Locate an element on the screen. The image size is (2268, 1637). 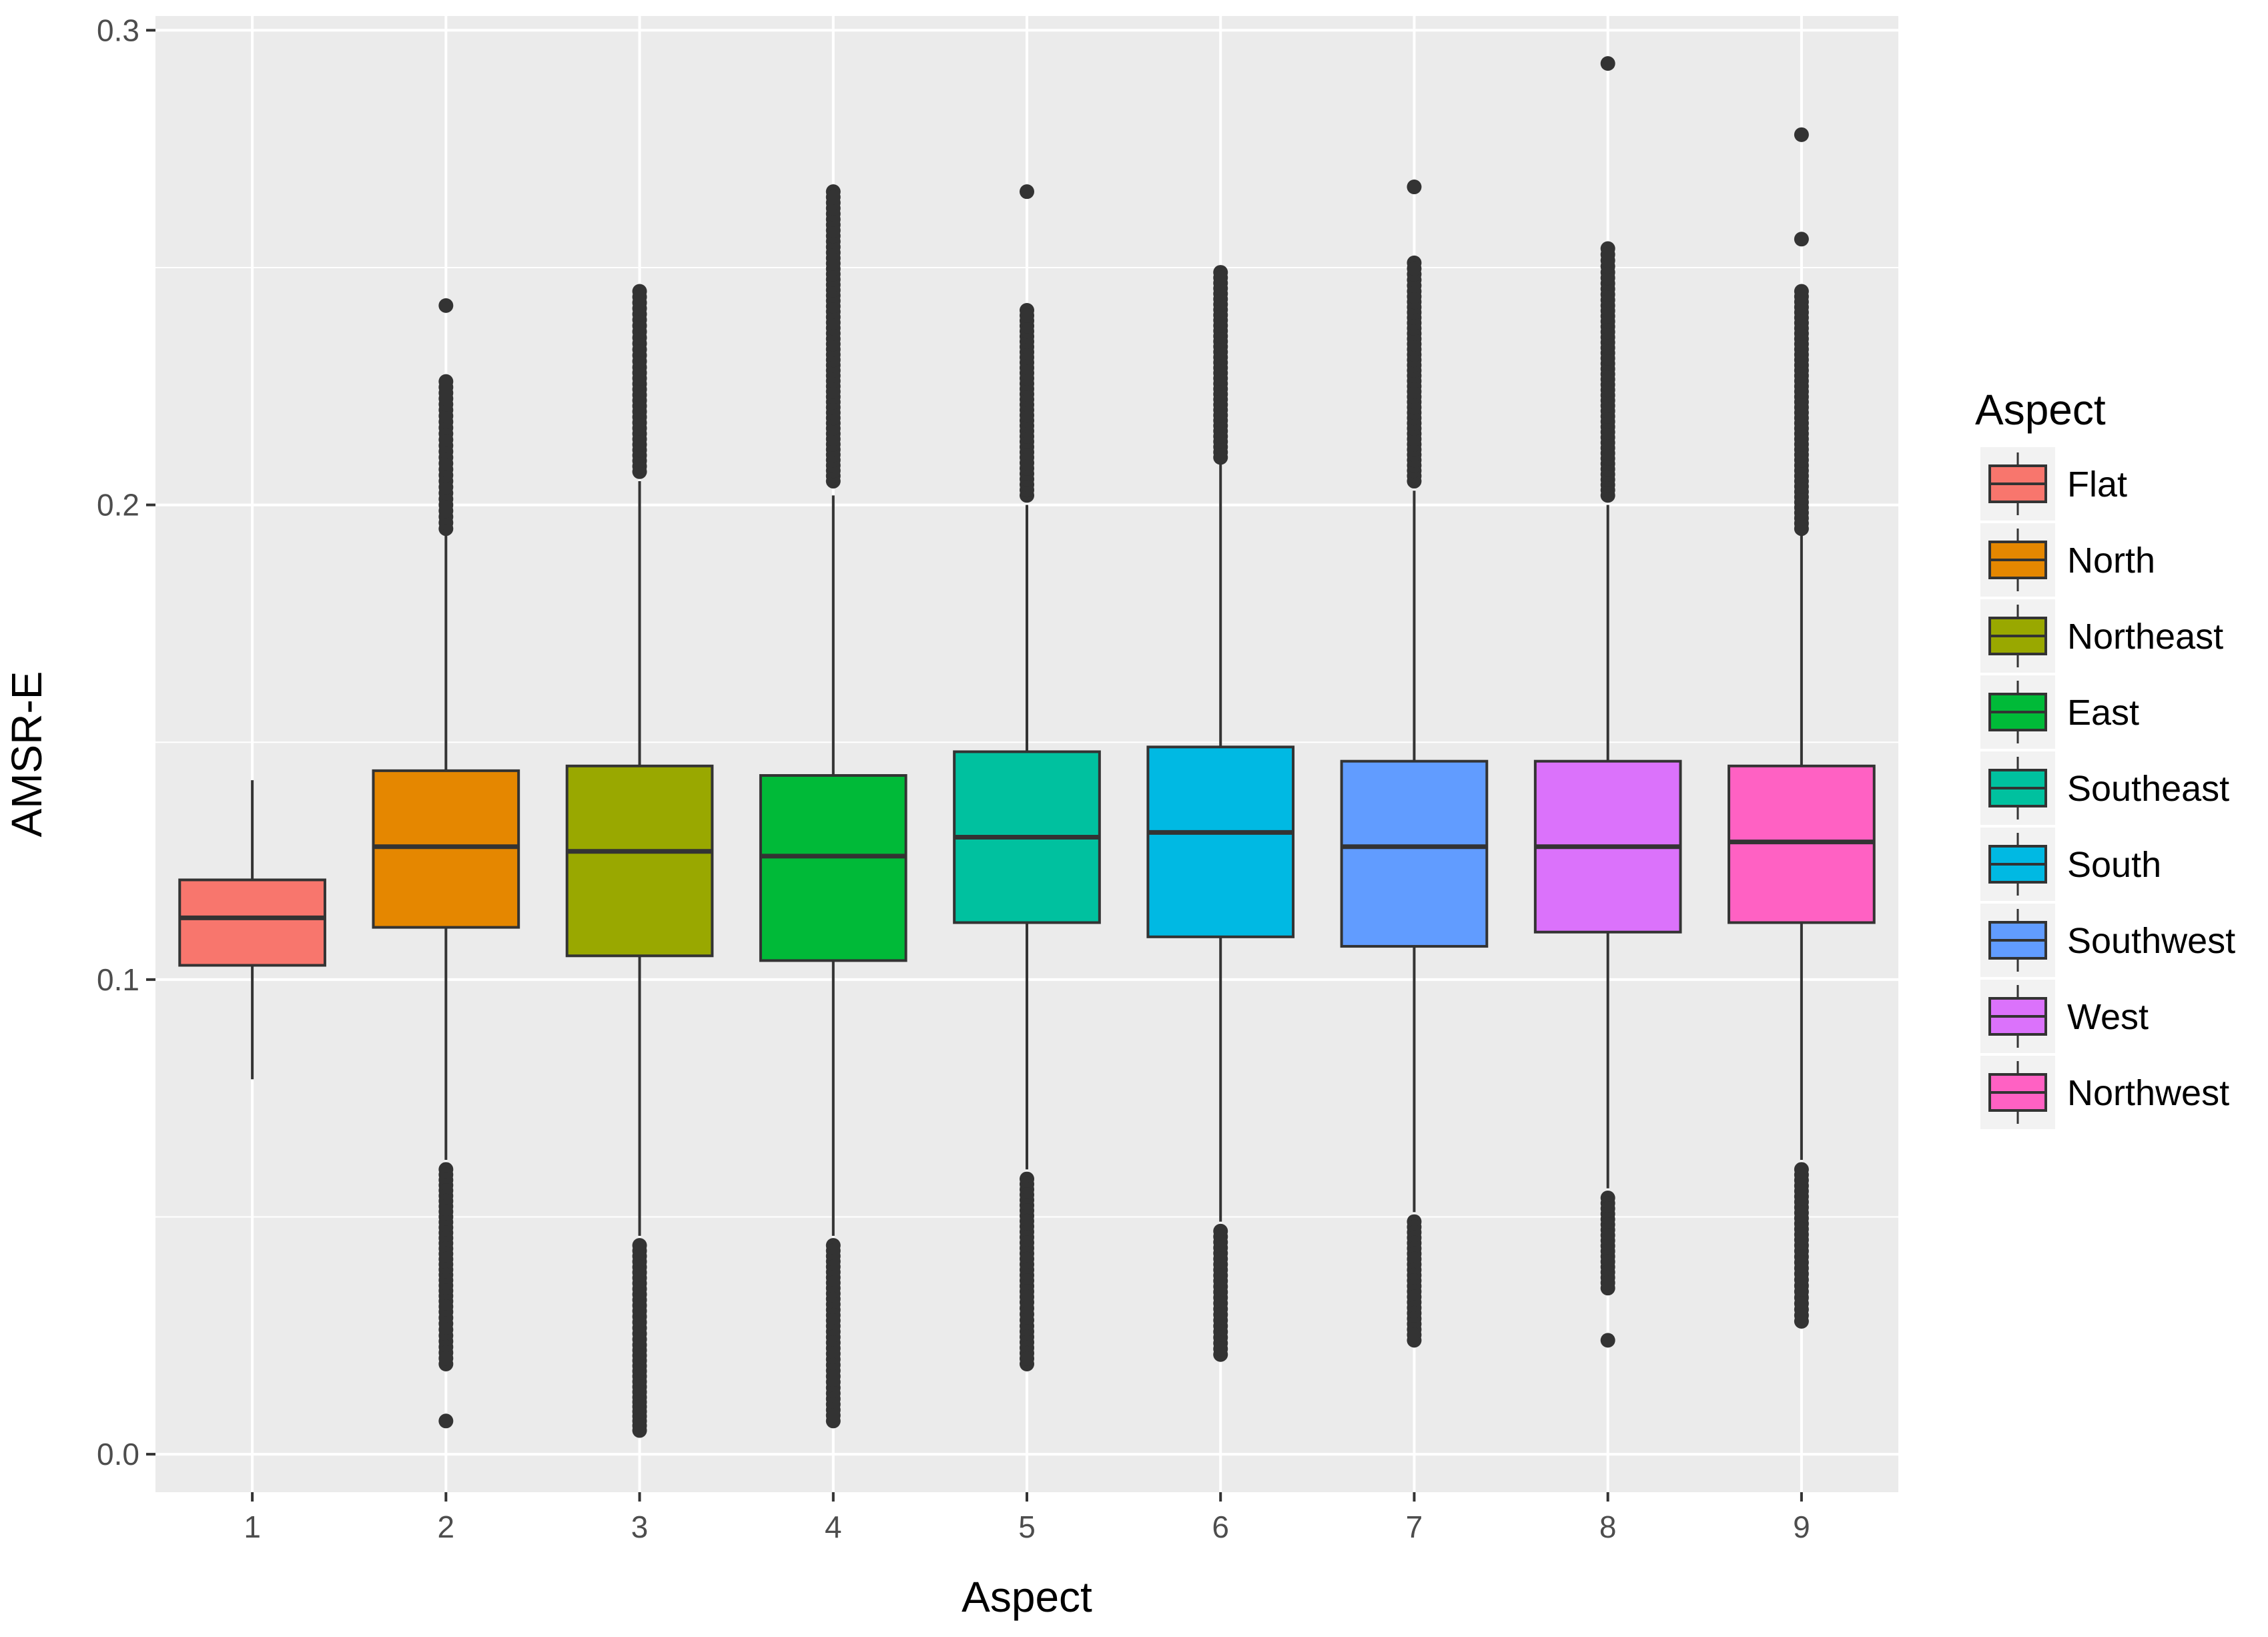
y-tick-label: 0.3 is located at coordinates (118, 30).